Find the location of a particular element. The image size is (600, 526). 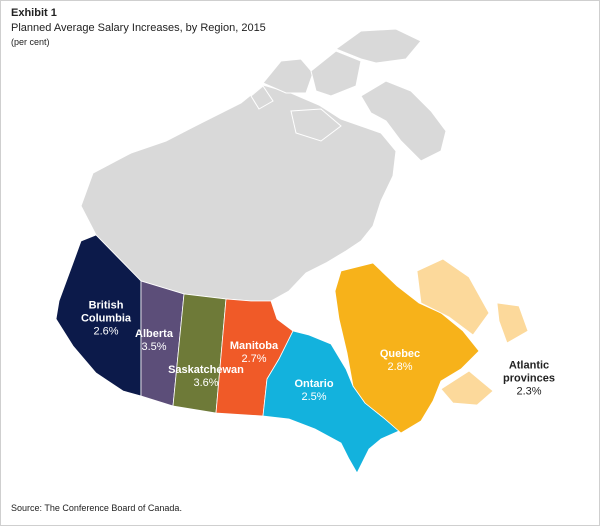

region-label: Ontario 2.5% is located at coordinates (314, 391).